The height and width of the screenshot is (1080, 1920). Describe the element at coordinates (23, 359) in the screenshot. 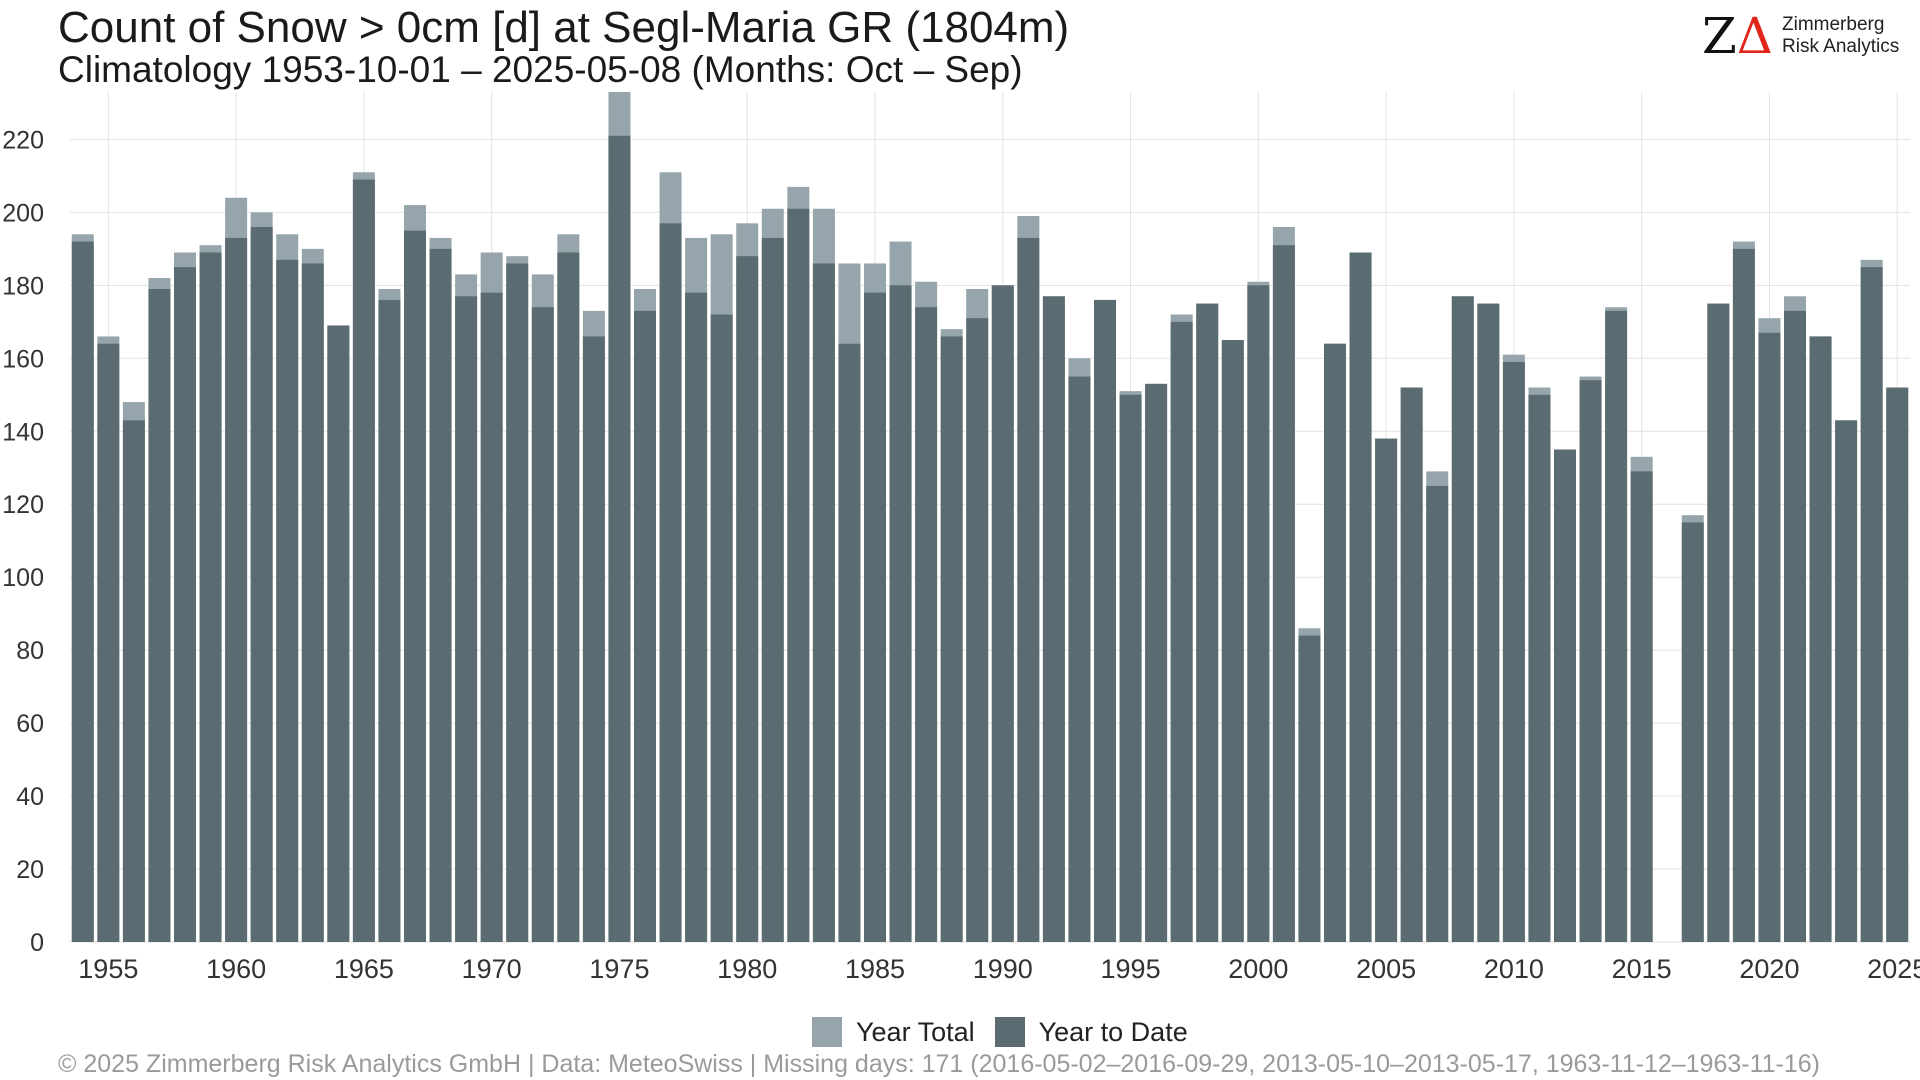

I see `y-tick-label: 160` at that location.